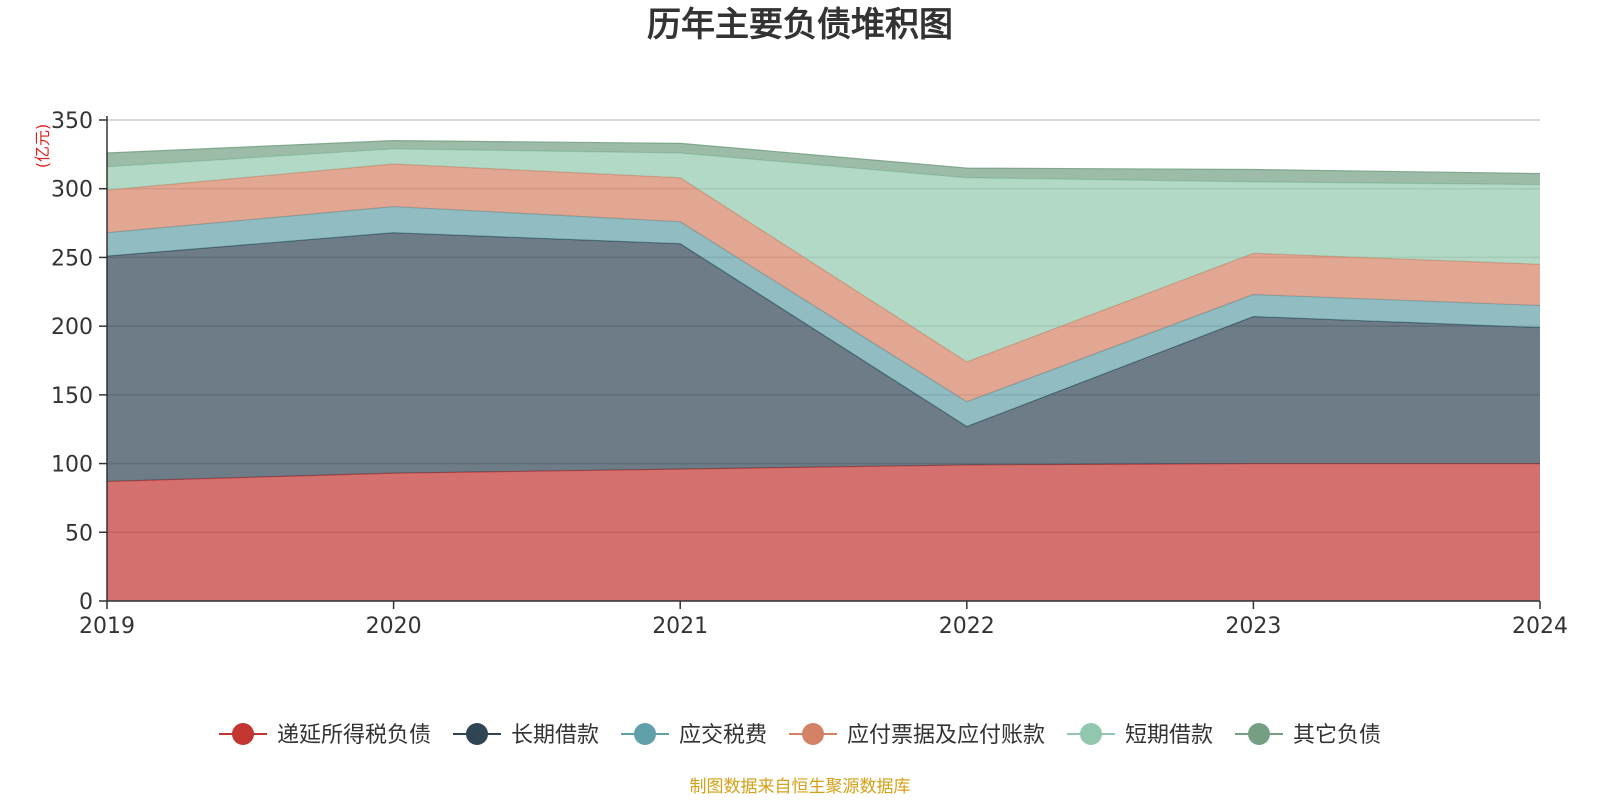 This screenshot has width=1600, height=800. Describe the element at coordinates (1540, 626) in the screenshot. I see `x-tick-label: 2024` at that location.